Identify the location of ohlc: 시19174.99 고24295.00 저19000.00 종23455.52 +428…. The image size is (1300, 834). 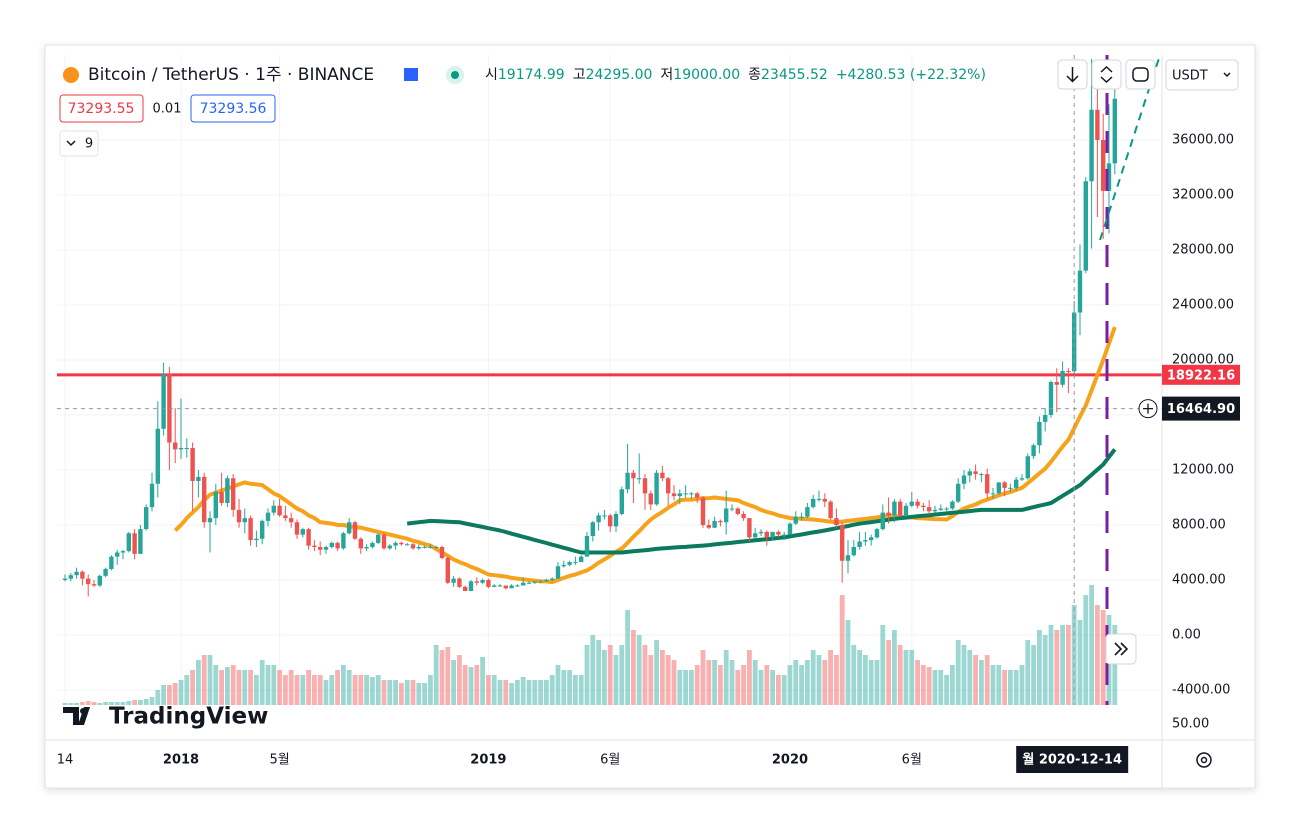
(735, 75).